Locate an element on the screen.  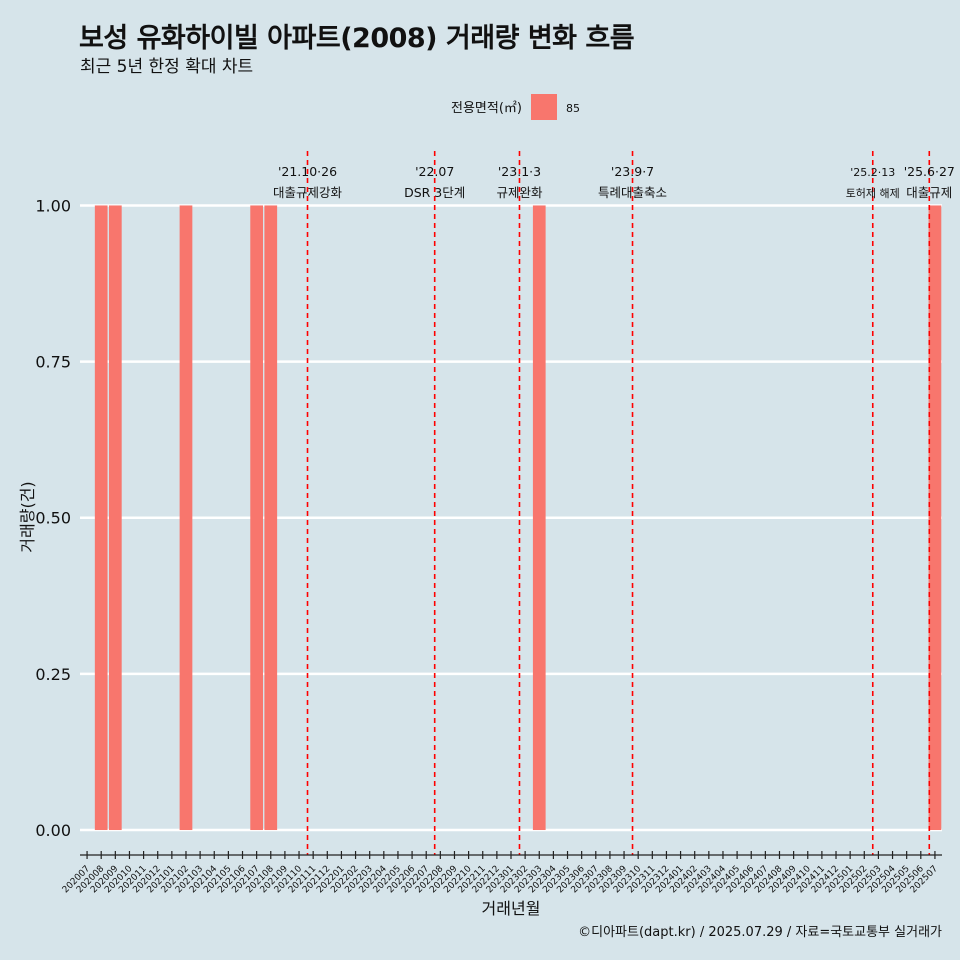
y-tick-label: 0.50 is located at coordinates (53, 518).